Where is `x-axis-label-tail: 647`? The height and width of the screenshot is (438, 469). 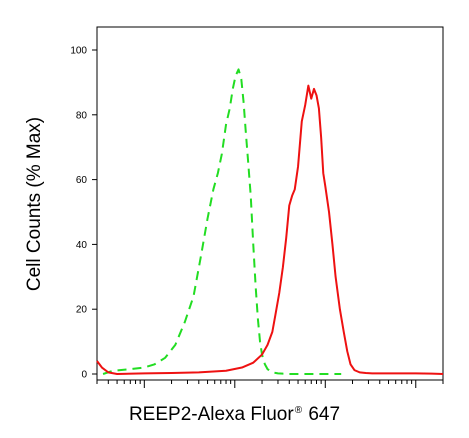
x-axis-label-tail: 647 is located at coordinates (322, 414).